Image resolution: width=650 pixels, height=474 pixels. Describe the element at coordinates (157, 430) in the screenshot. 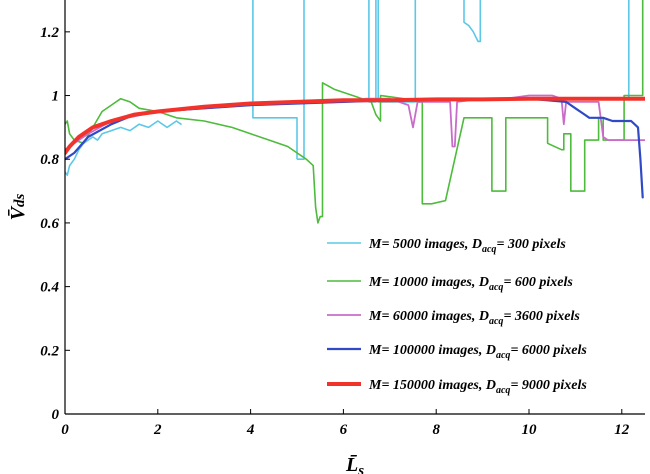

I see `x-tick-label: 2` at that location.